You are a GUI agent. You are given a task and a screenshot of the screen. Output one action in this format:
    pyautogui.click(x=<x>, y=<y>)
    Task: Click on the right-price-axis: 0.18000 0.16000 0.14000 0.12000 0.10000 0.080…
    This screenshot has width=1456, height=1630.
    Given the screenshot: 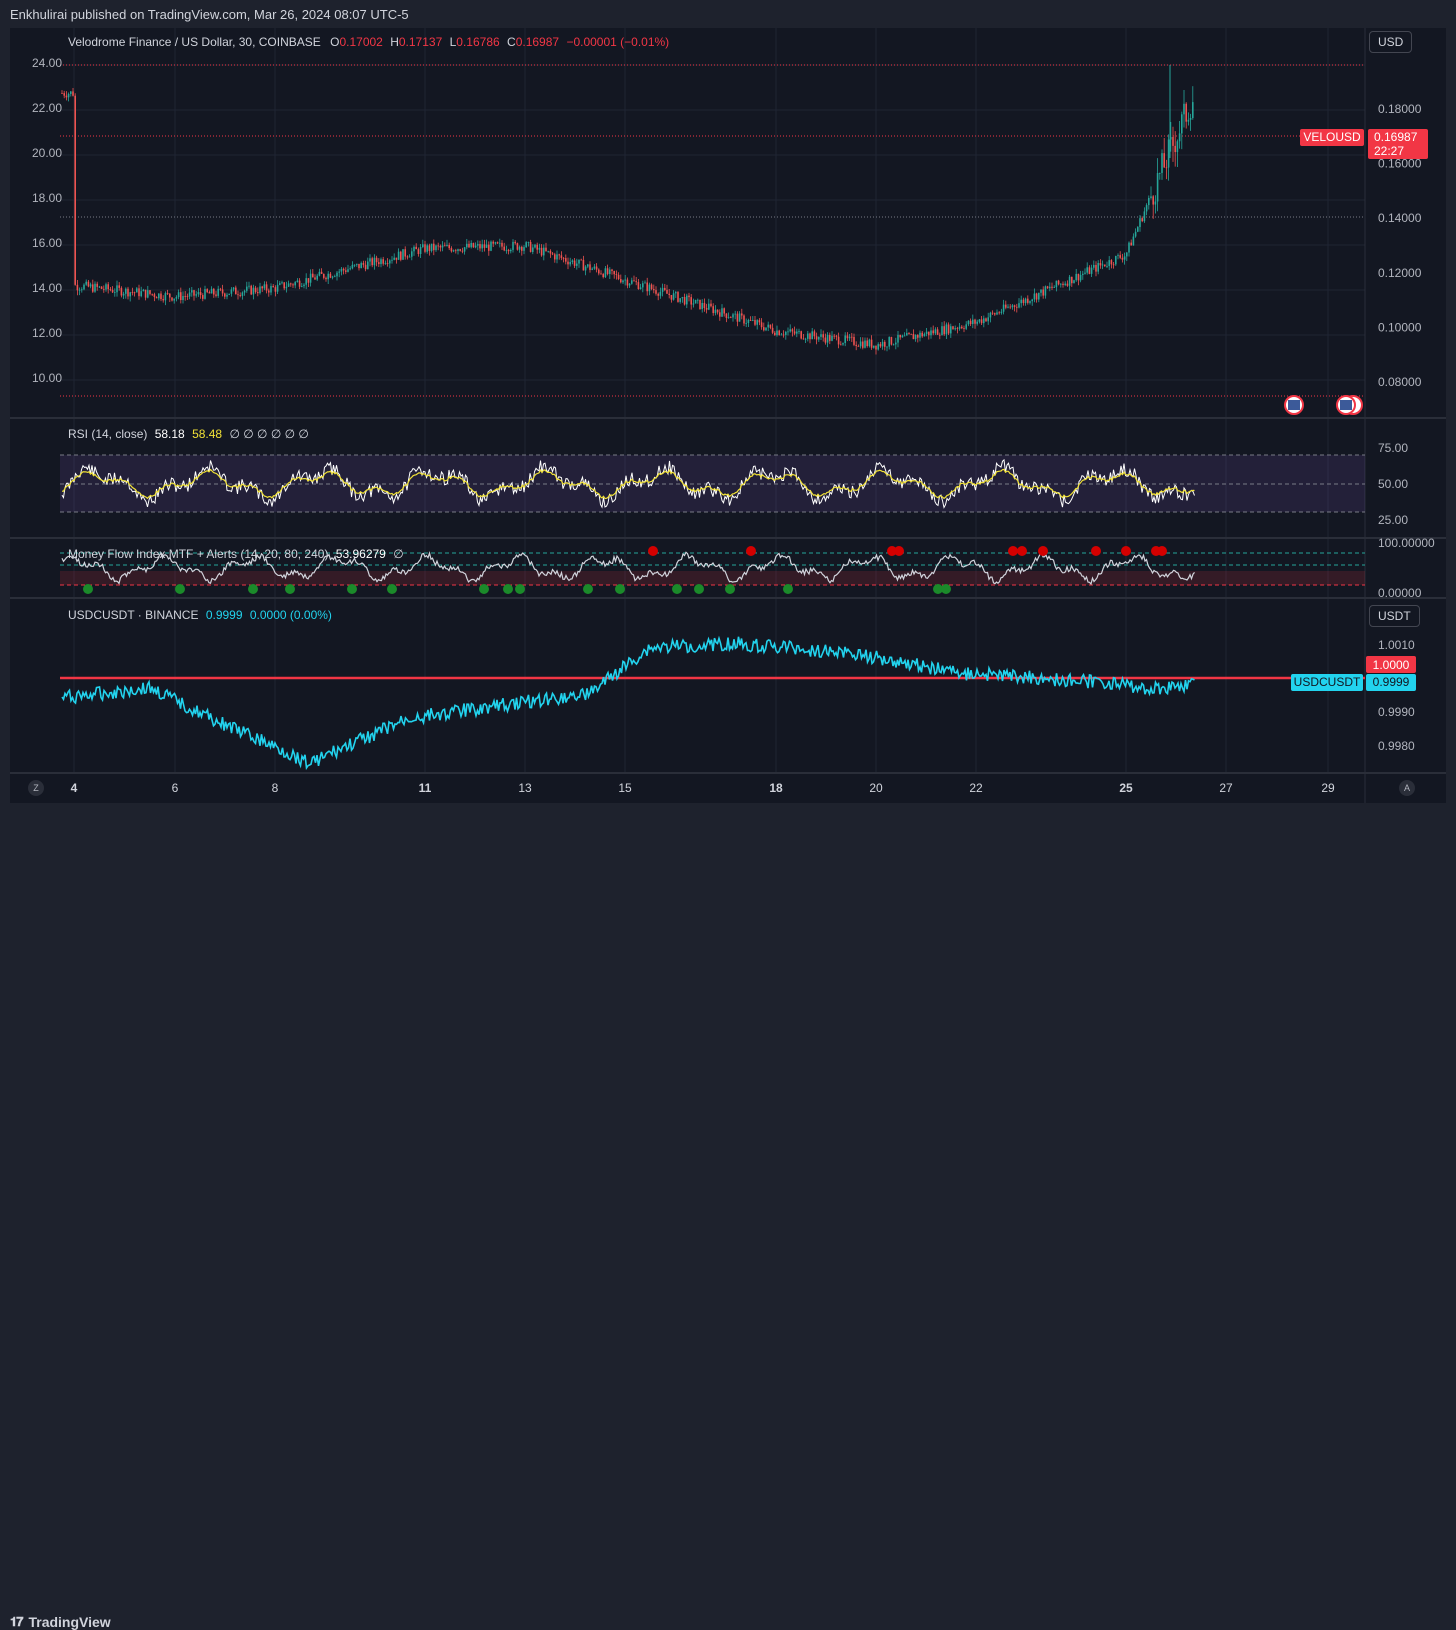 What is the action you would take?
    pyautogui.click(x=1400, y=245)
    